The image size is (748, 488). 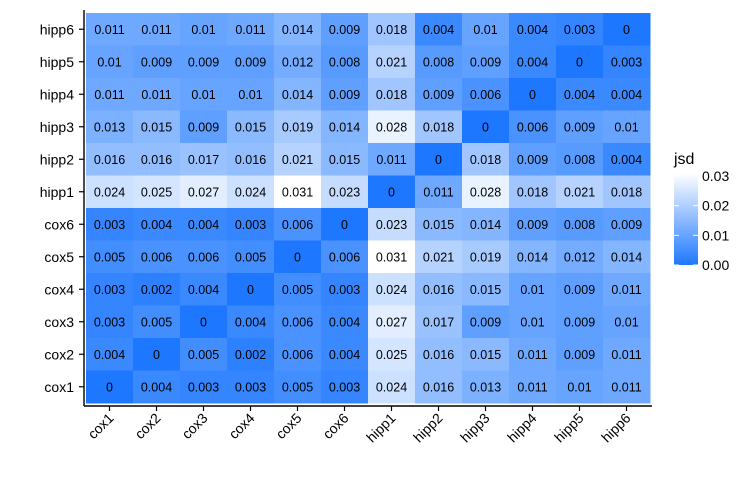 I want to click on cell-value-label: 0.018, so click(x=391, y=30).